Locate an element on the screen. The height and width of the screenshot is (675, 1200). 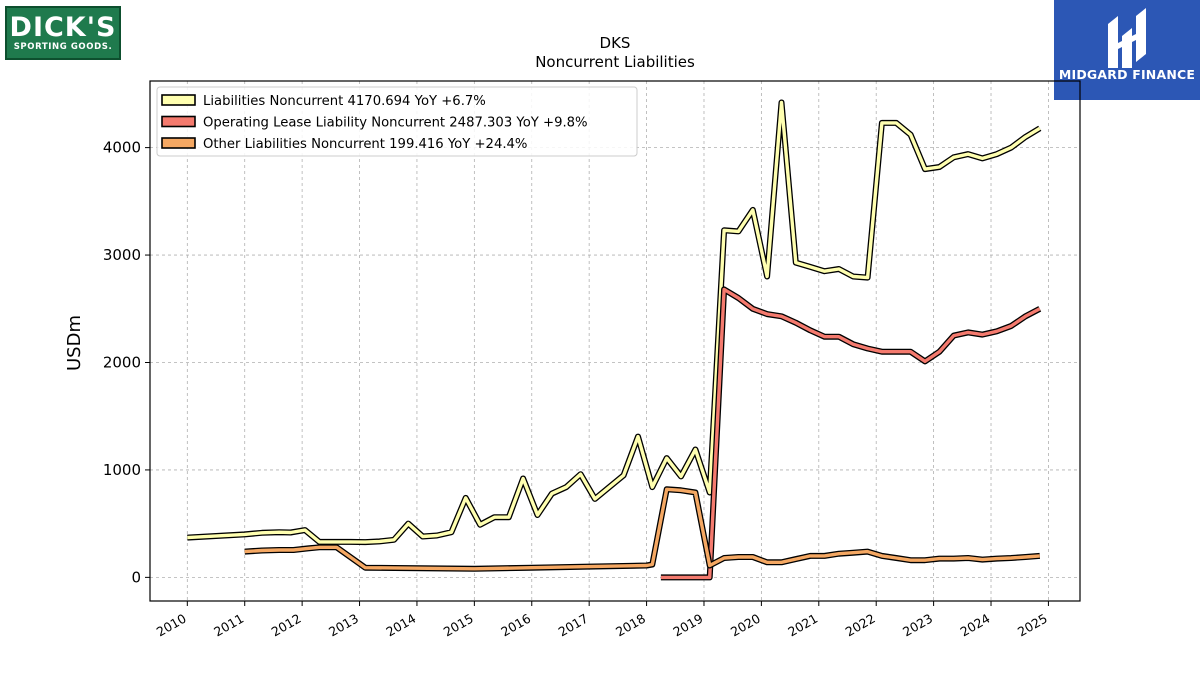
x-tick-label: 2013 is located at coordinates (343, 625).